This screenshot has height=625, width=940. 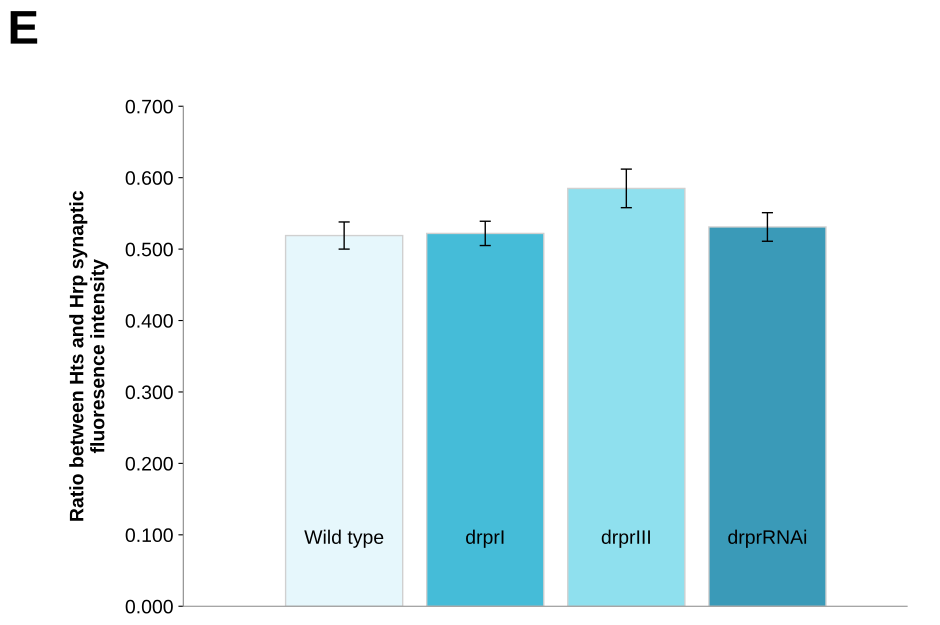 What do you see at coordinates (149, 535) in the screenshot?
I see `y-tick-label: 0.100` at bounding box center [149, 535].